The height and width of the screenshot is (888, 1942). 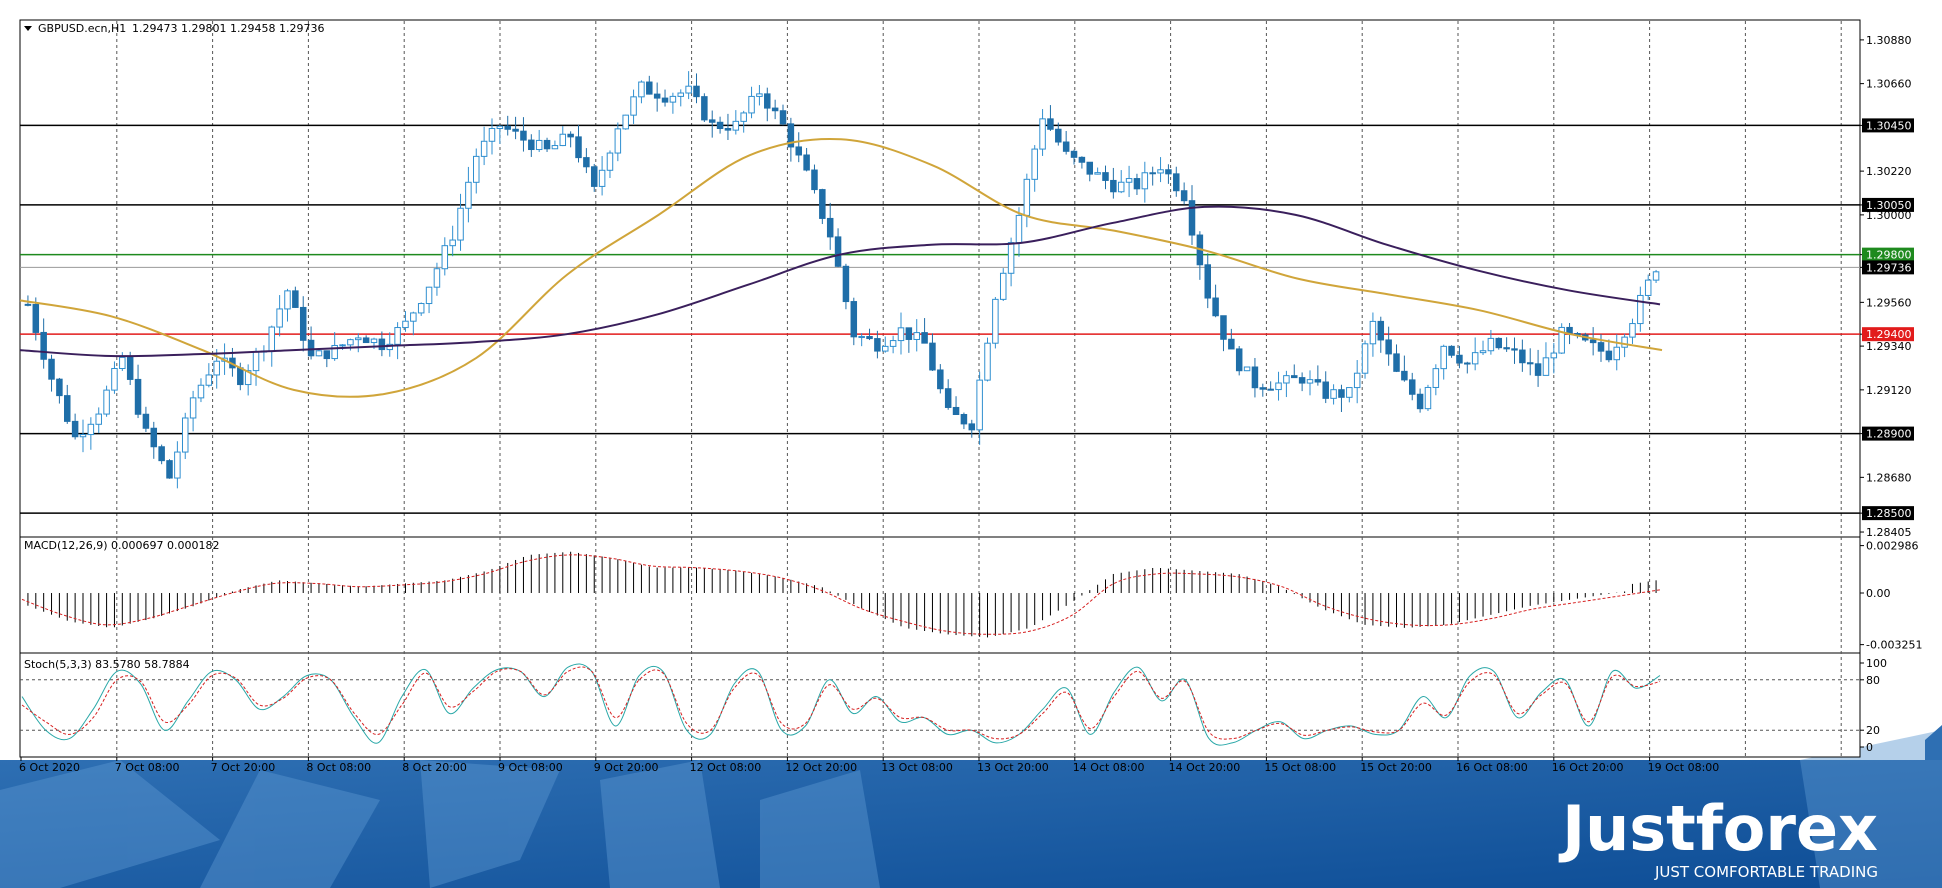 What do you see at coordinates (1588, 767) in the screenshot?
I see `time-label: 16 Oct 20:00` at bounding box center [1588, 767].